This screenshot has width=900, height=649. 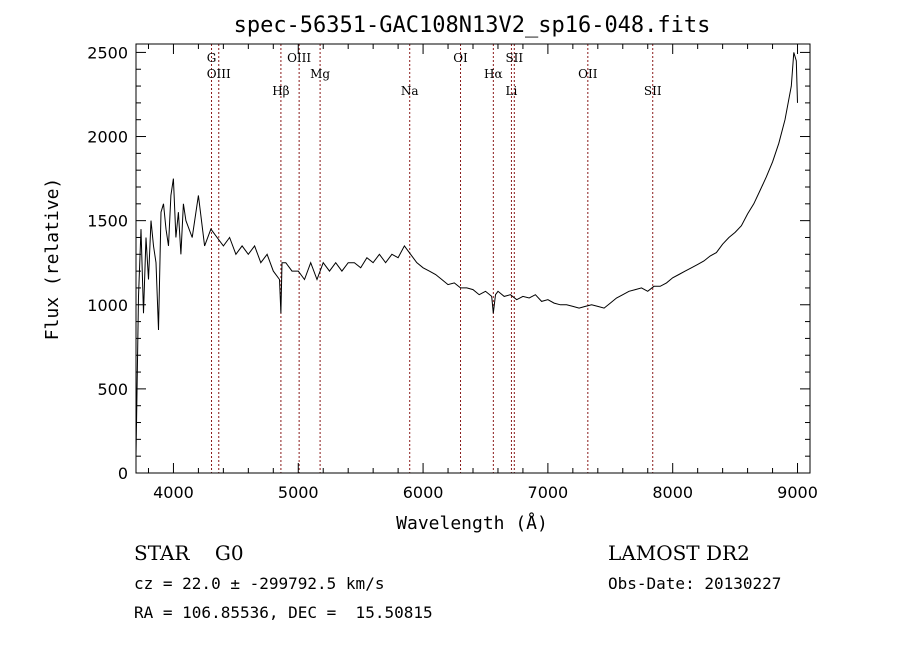 What do you see at coordinates (189, 553) in the screenshot?
I see `spectral-class: STAR G0` at bounding box center [189, 553].